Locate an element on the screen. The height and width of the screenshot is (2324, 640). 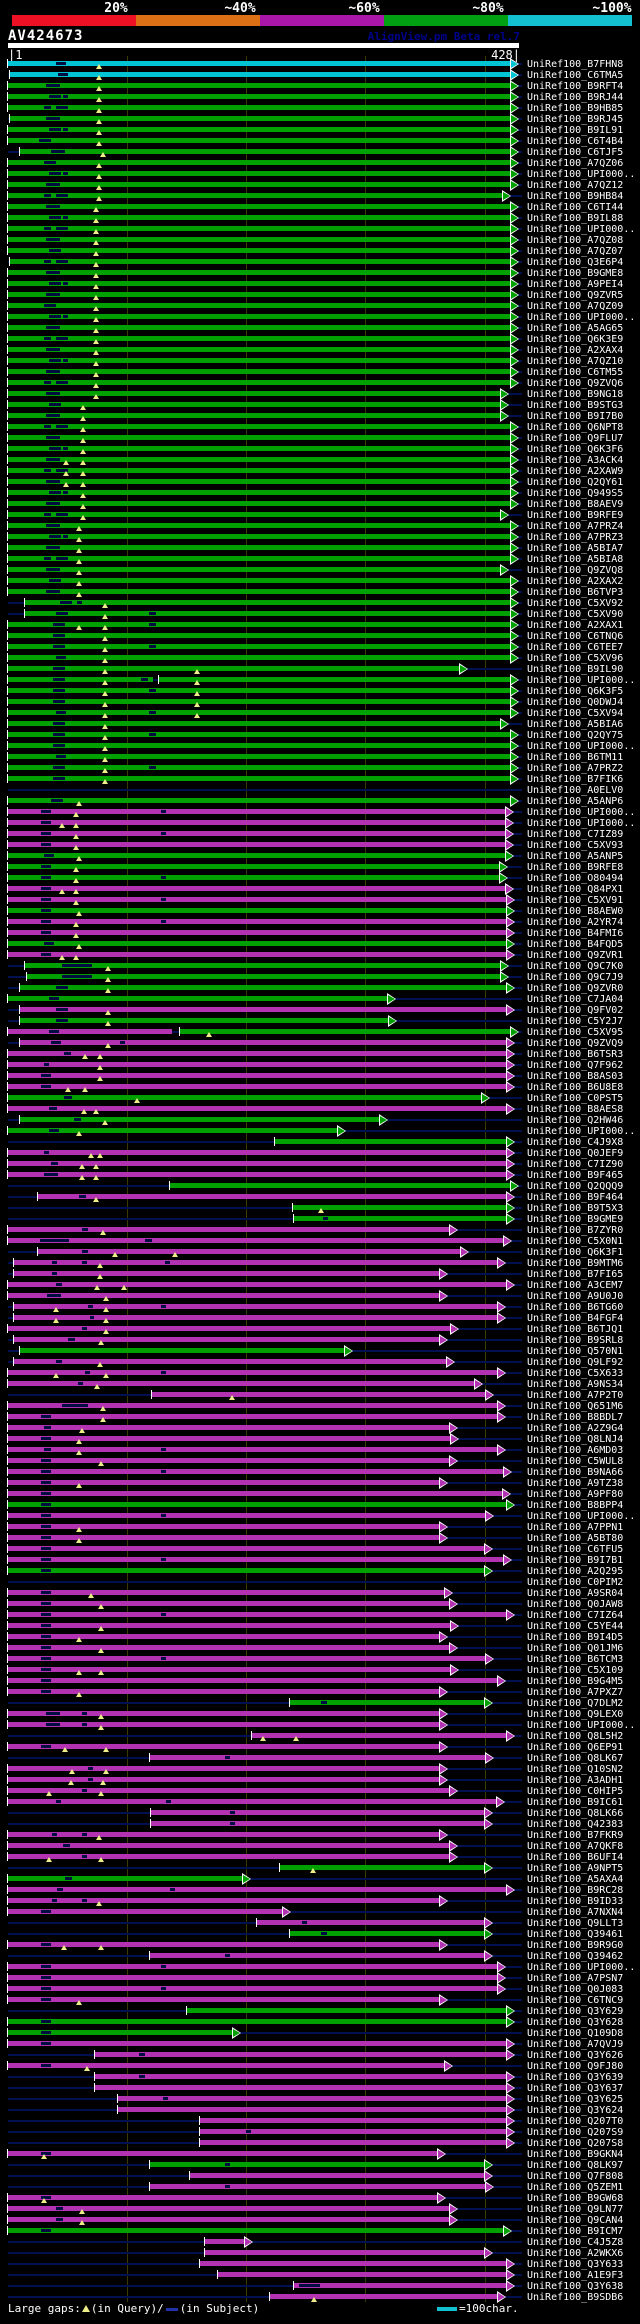
hit-label: UniRef100_C5XV93 is located at coordinates (575, 845).